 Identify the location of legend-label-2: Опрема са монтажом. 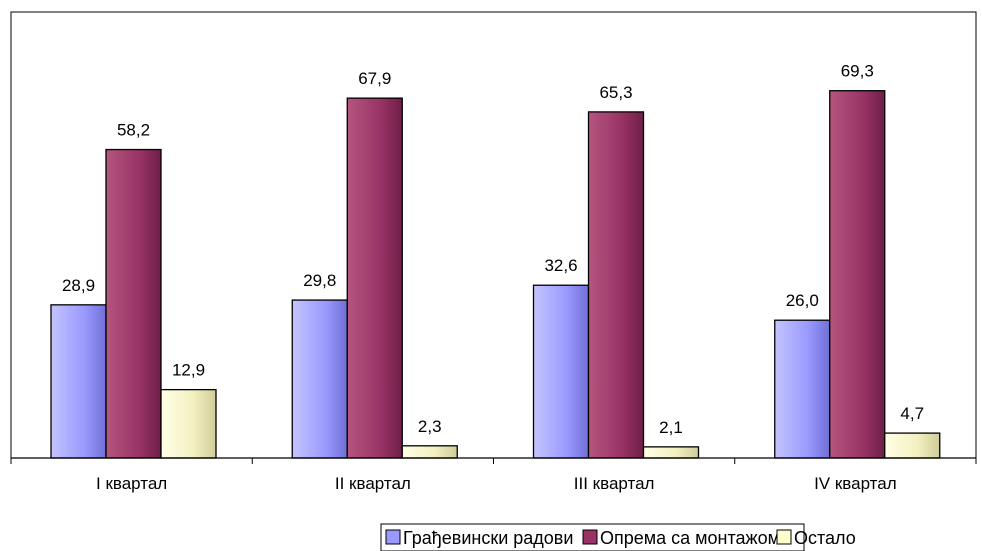
(690, 538).